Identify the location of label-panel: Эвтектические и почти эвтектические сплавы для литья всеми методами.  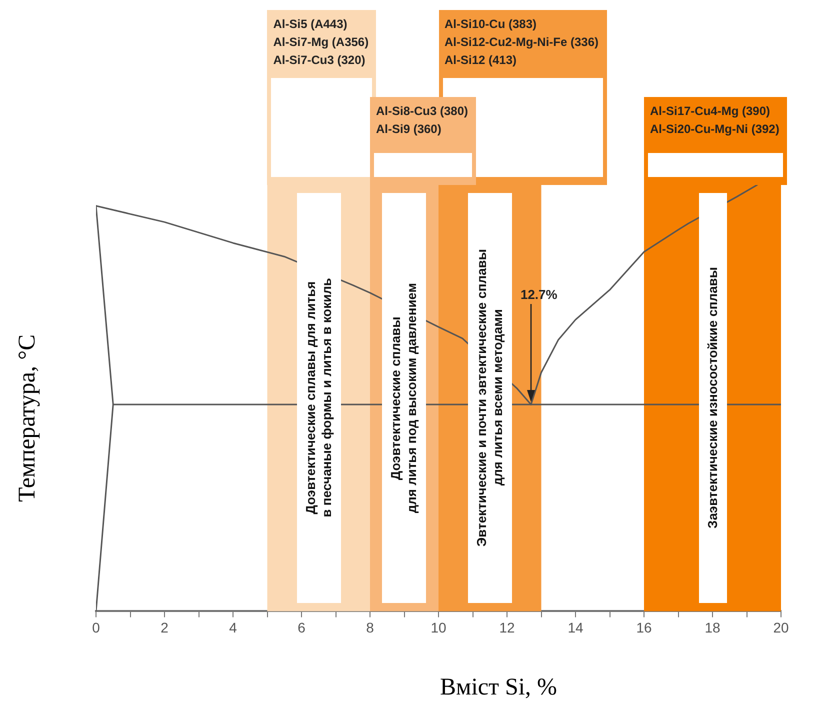
(490, 398).